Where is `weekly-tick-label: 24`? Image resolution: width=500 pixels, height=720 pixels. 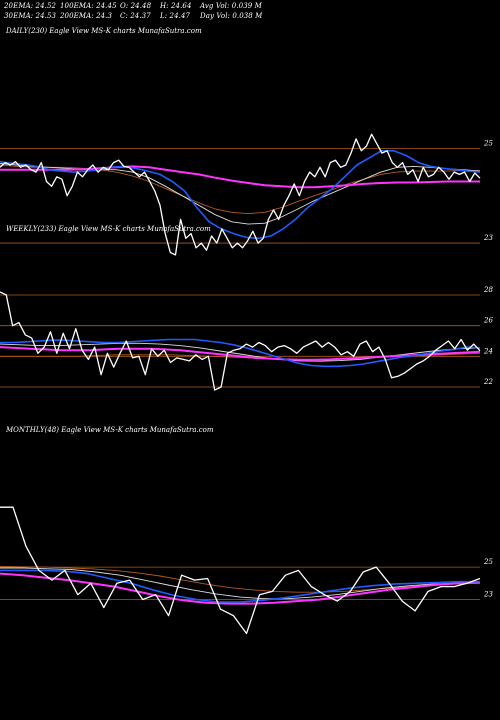
weekly-tick-label: 24 is located at coordinates (488, 351).